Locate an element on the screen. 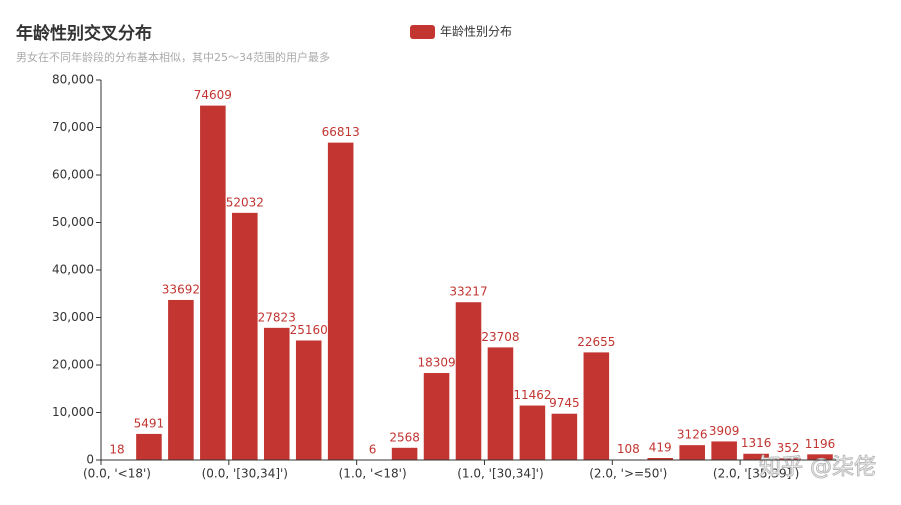 The image size is (901, 505). y-tick-label: 80,000 is located at coordinates (73, 80).